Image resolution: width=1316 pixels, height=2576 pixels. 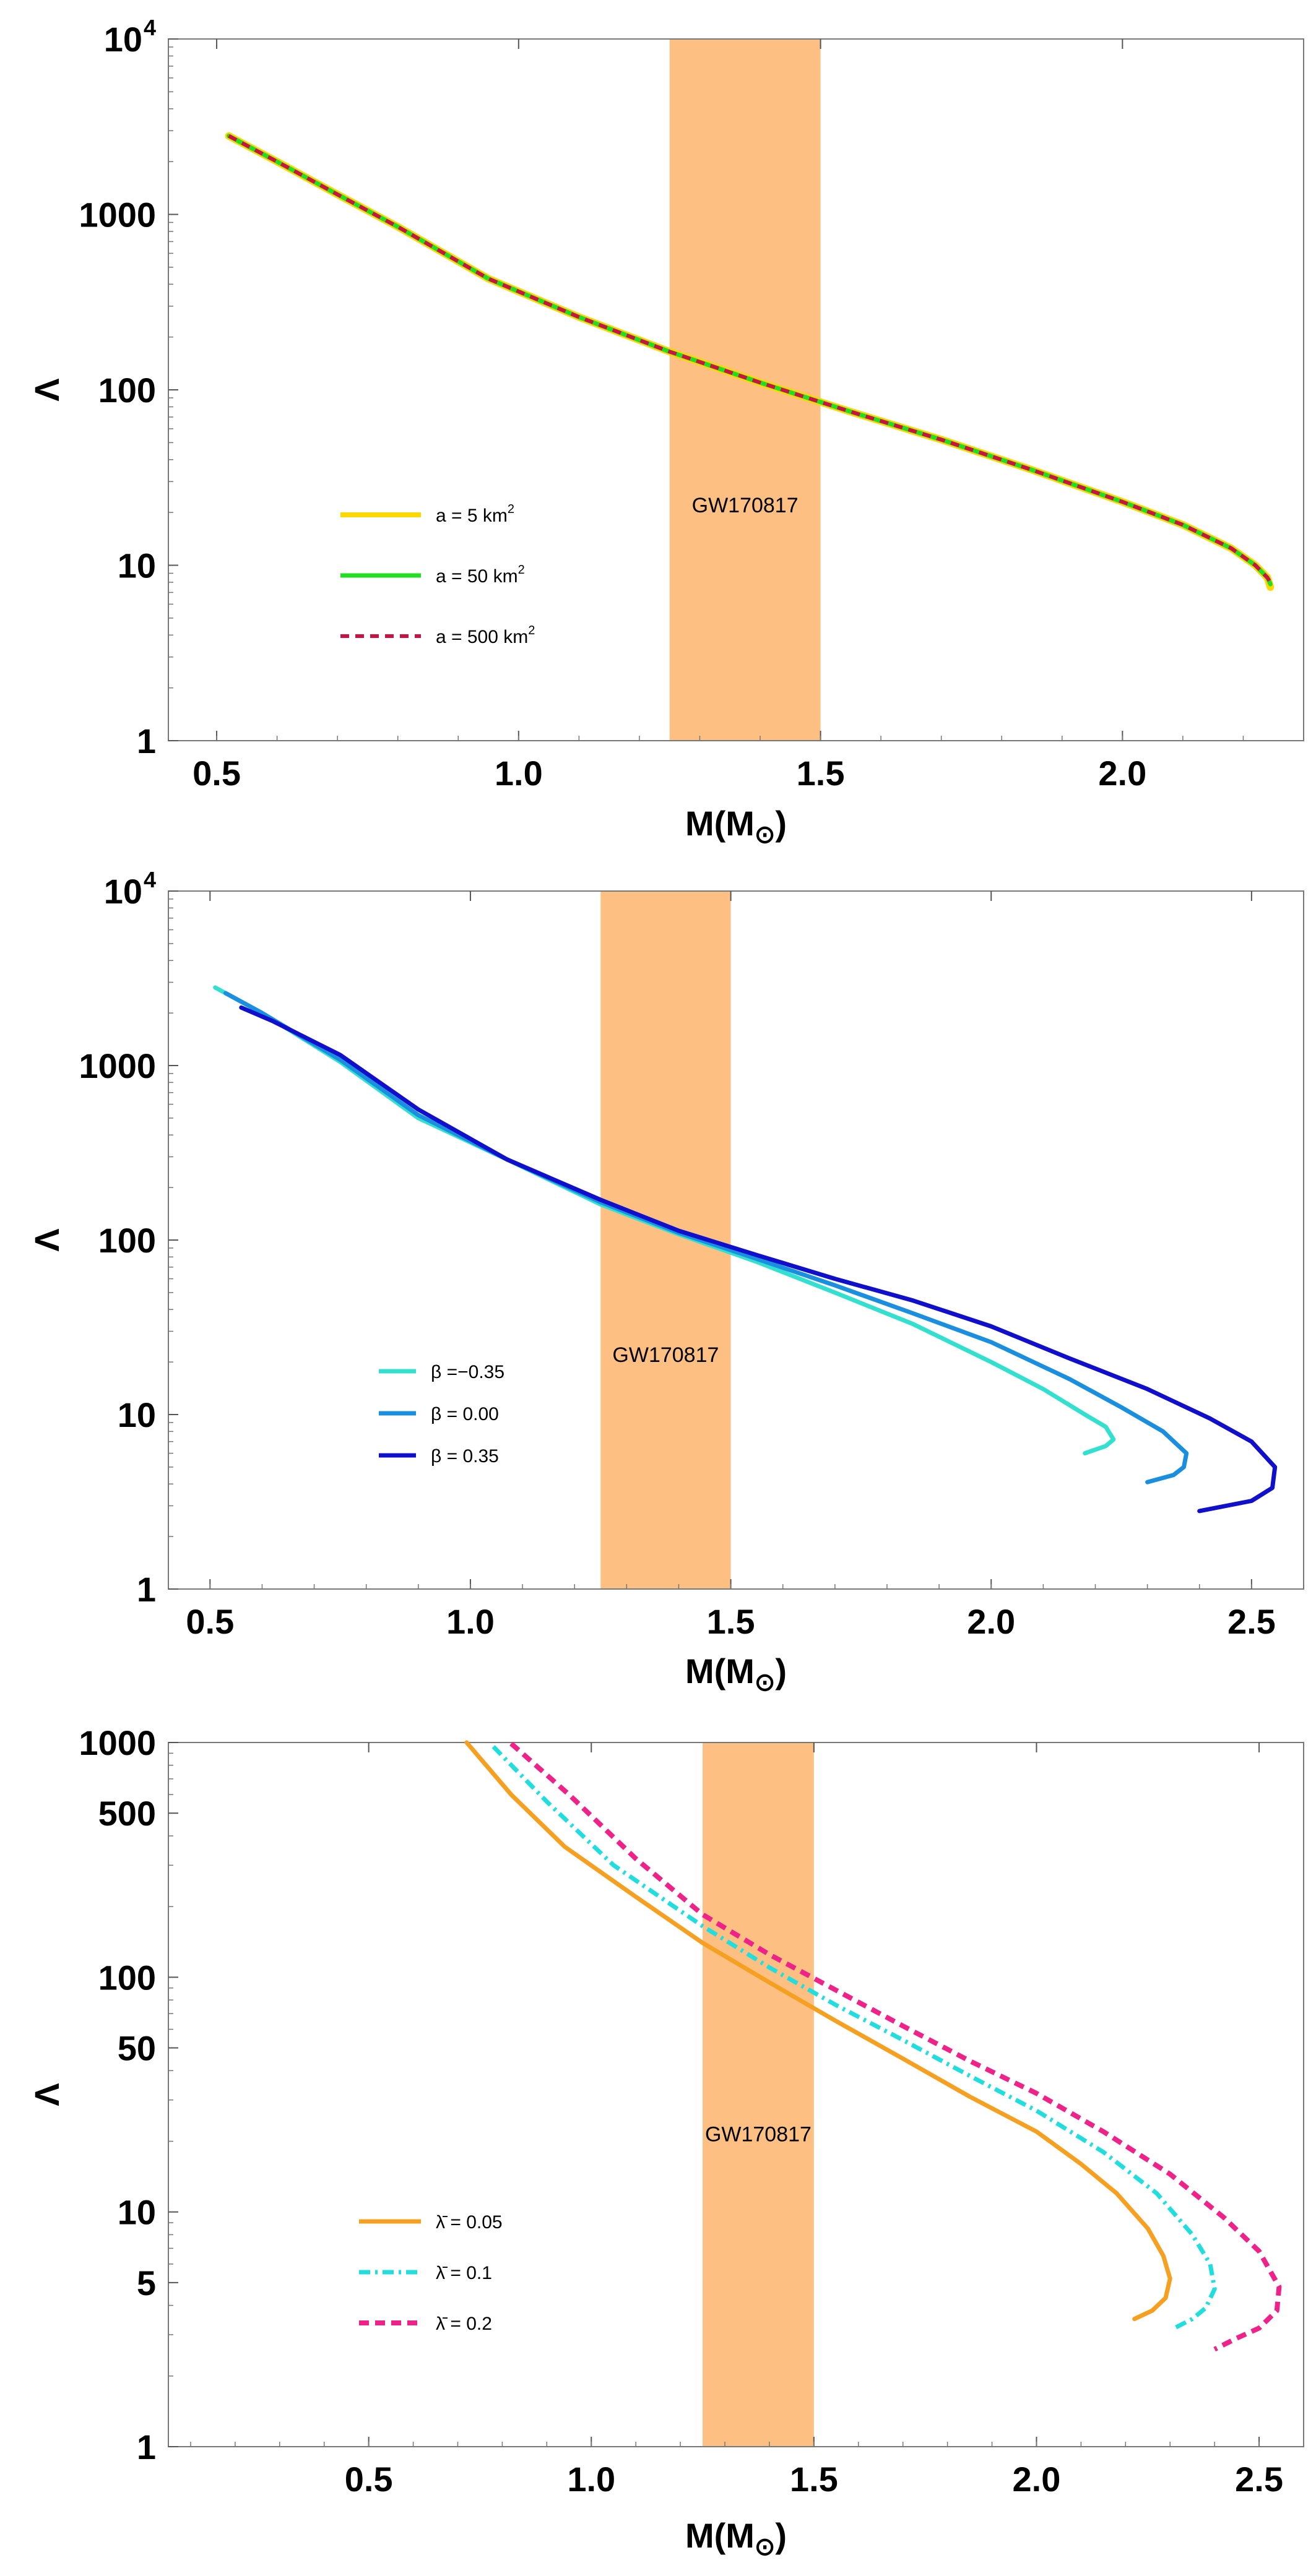 I want to click on legend-label-3: a = 500 km2, so click(x=486, y=635).